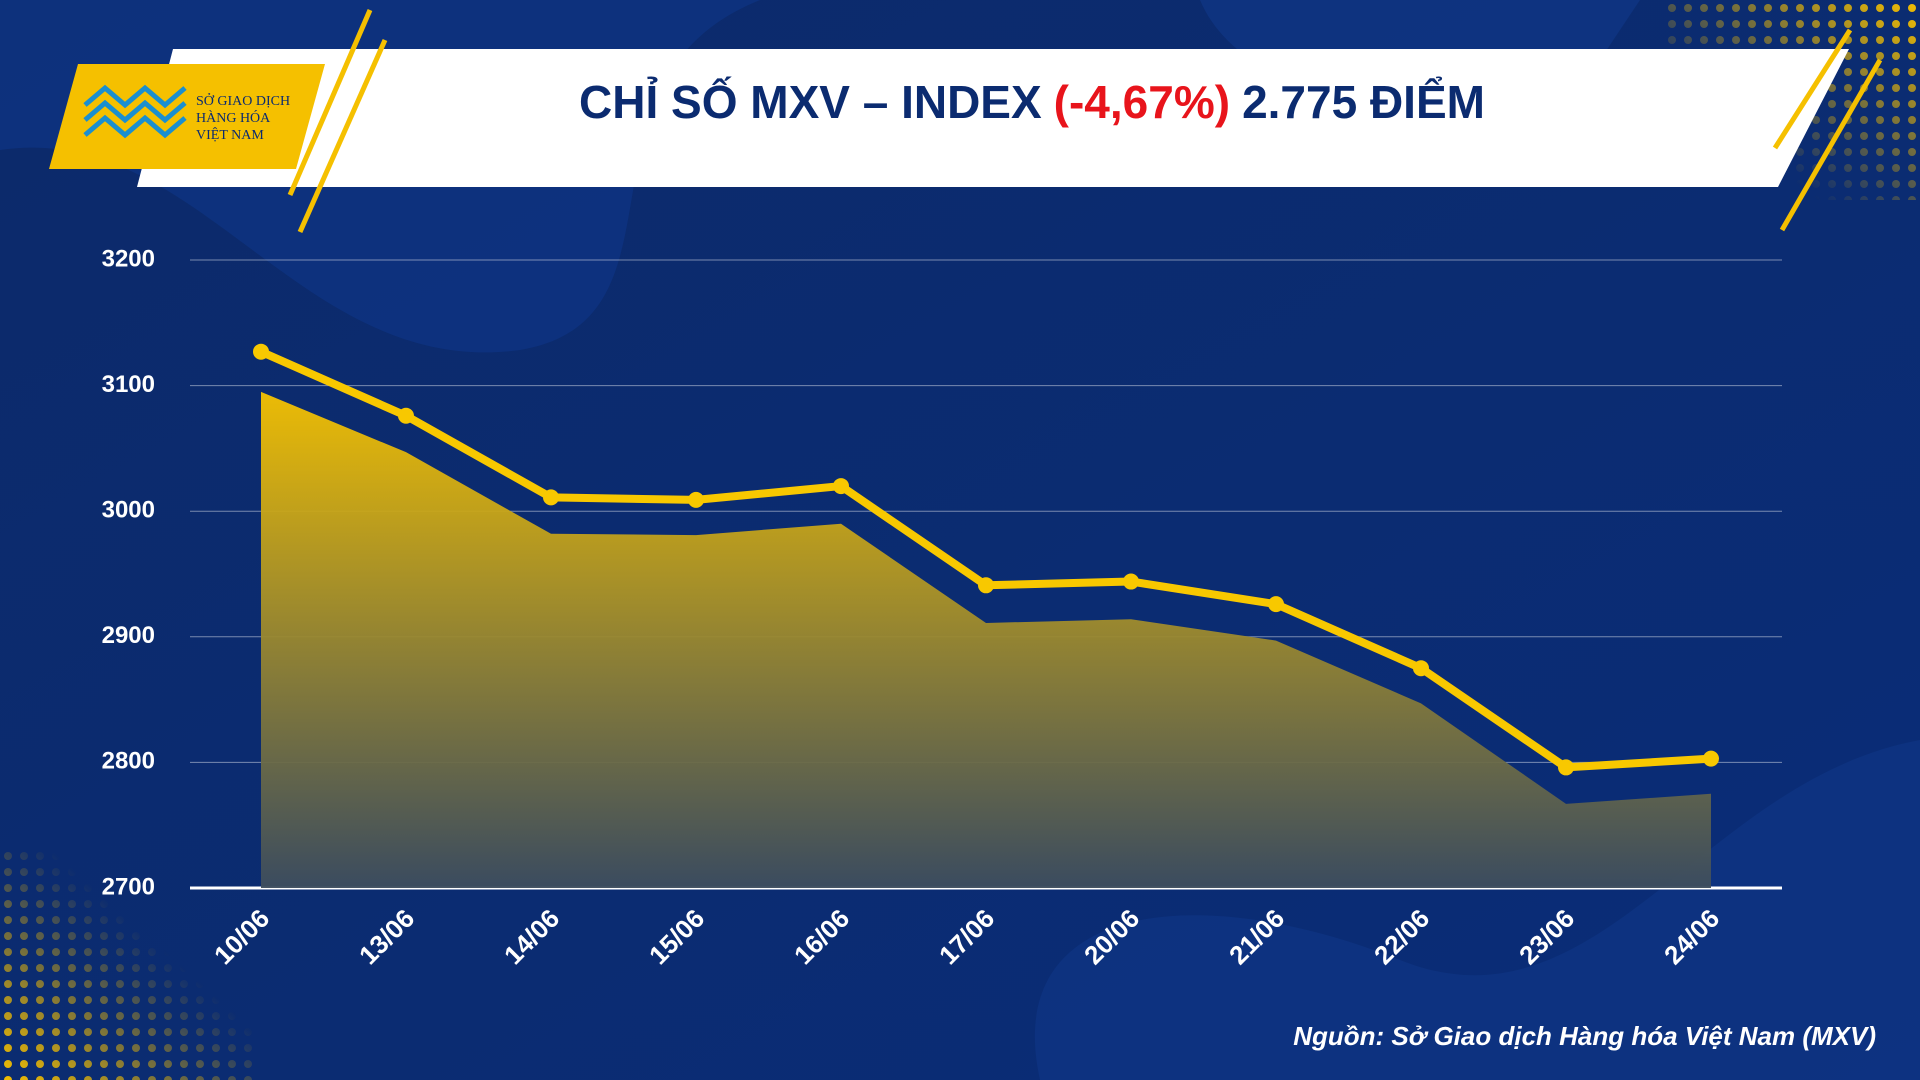  I want to click on logo-box, so click(187, 116).